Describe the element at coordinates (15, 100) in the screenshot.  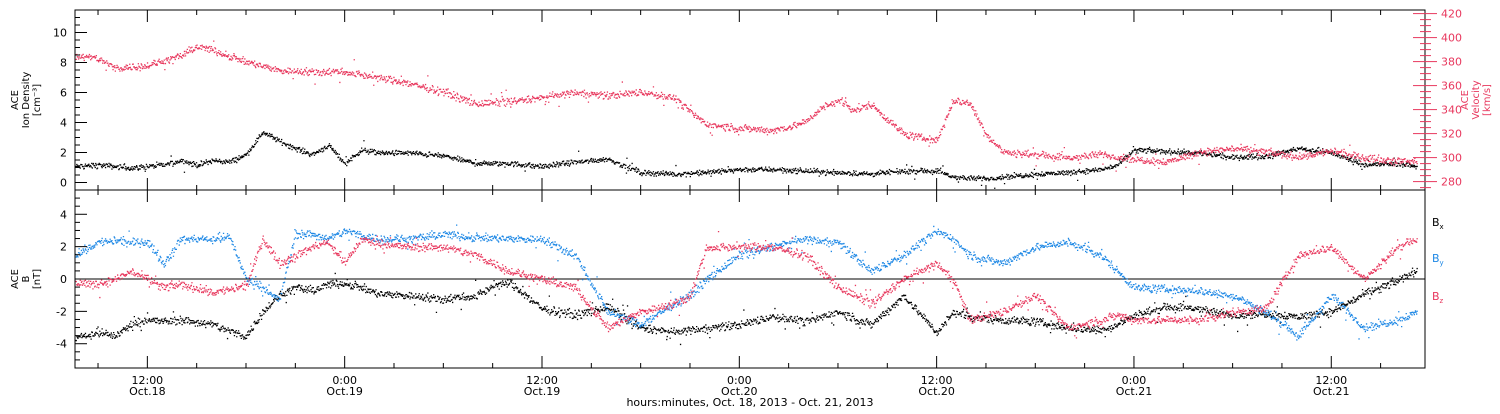
I see `panel1-left-ylabel-line: ACE` at that location.